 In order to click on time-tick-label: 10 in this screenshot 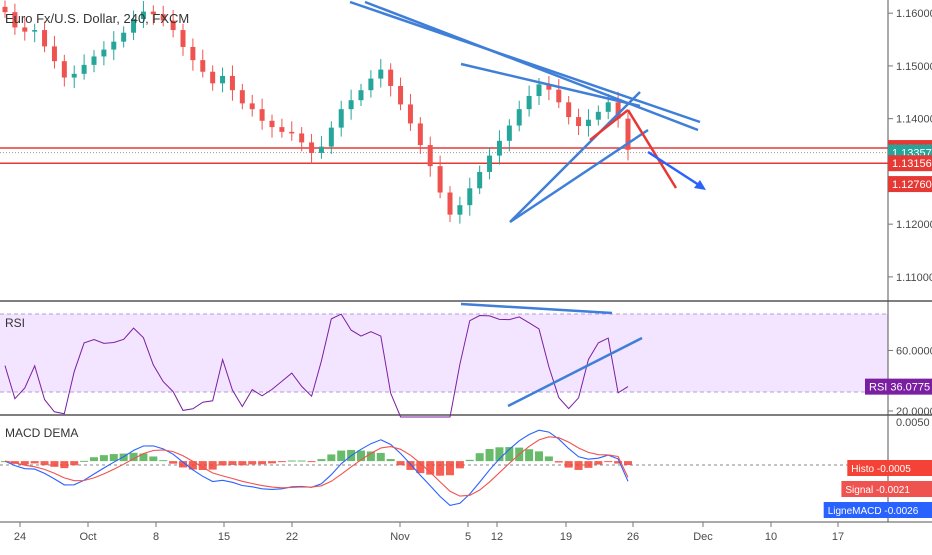, I will do `click(771, 537)`.